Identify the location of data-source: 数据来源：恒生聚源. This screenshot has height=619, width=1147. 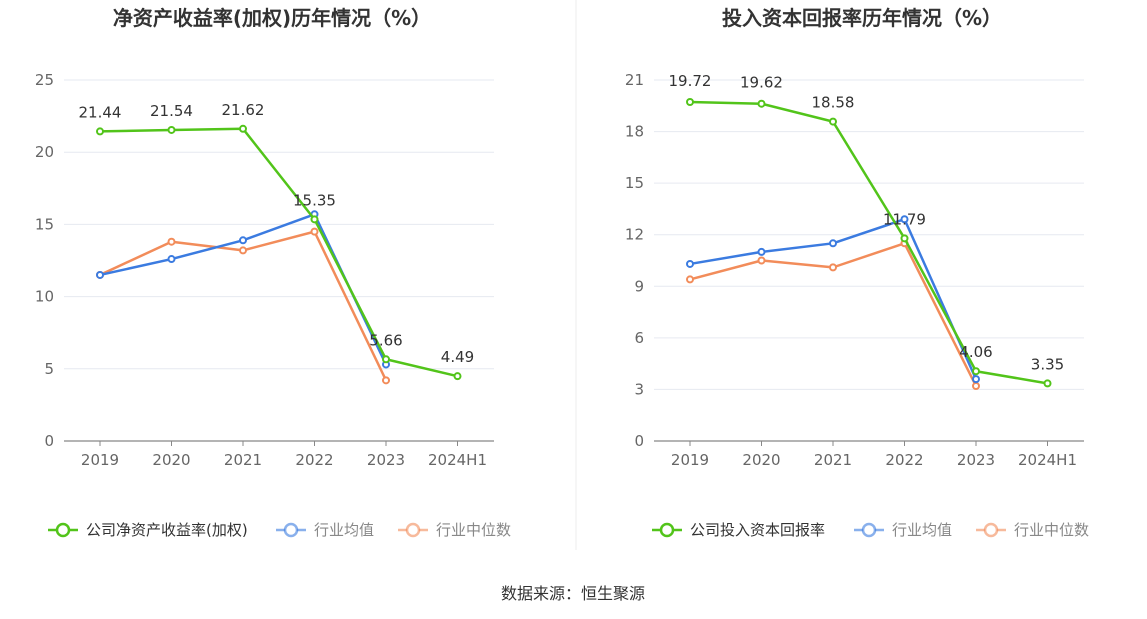
(573, 593).